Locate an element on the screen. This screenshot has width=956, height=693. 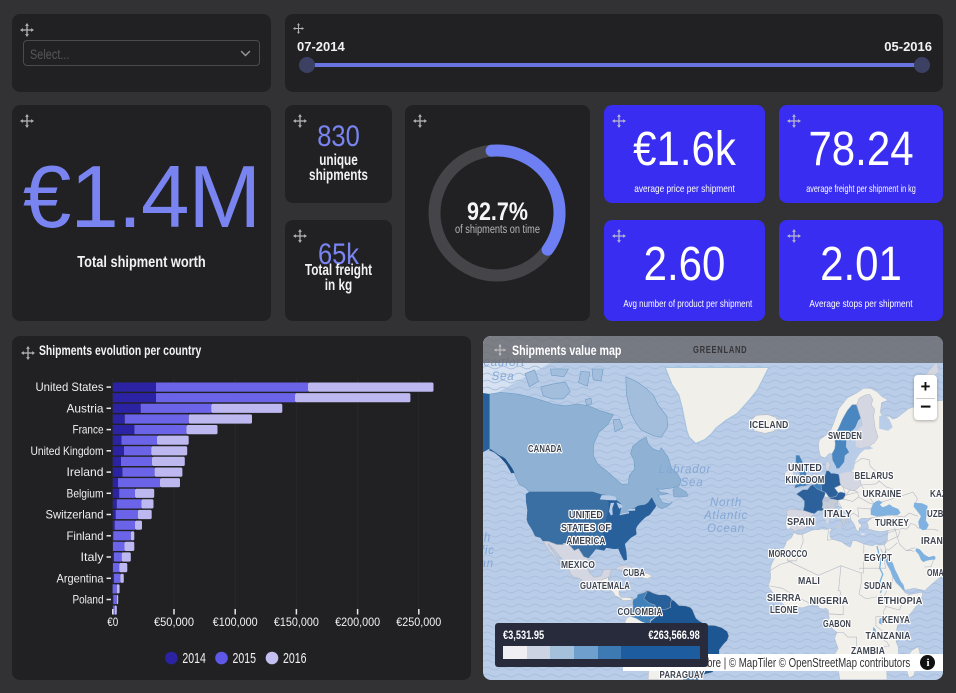
svg-text: €200,000 is located at coordinates (357, 622).